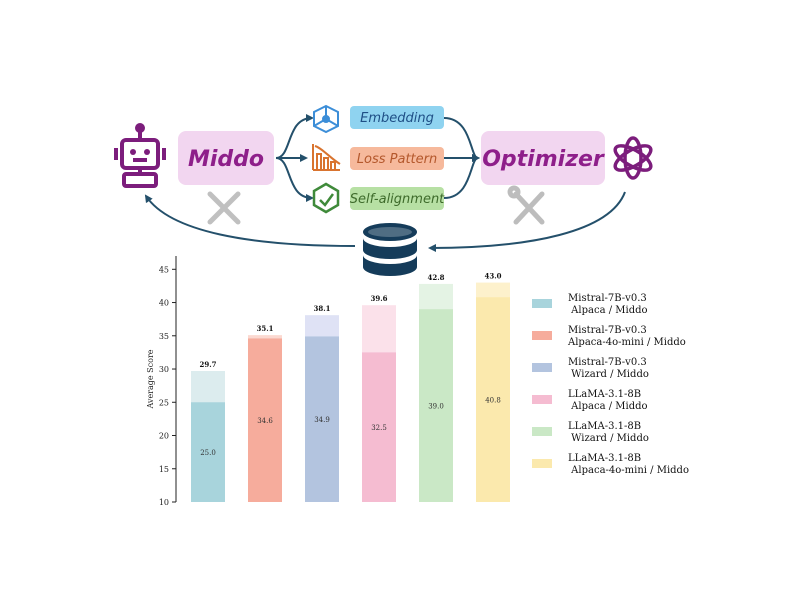 This screenshot has width=800, height=600. I want to click on step-self-alignment-label: Self-alignment, so click(397, 199).